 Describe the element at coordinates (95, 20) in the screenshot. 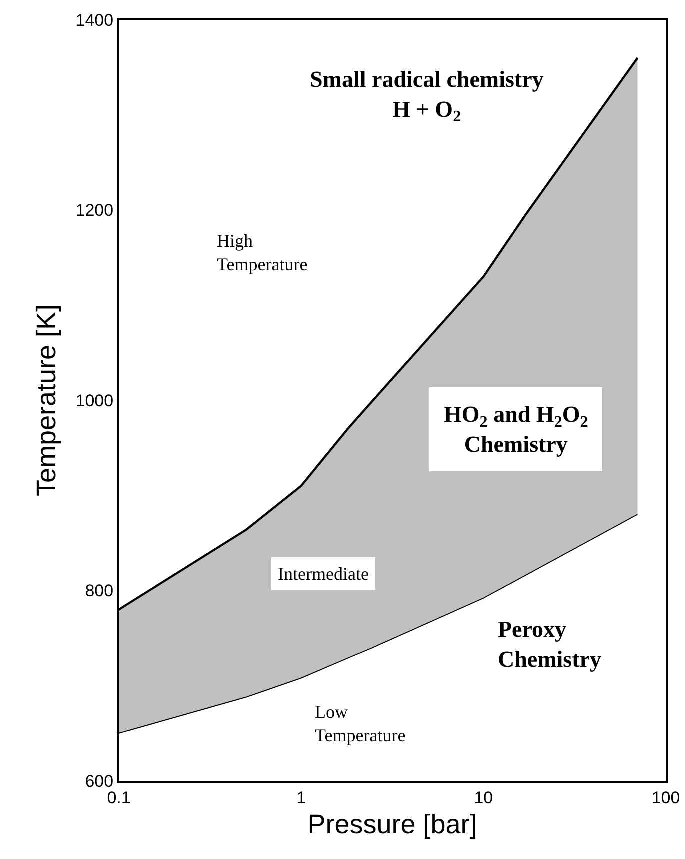

I see `y-tick-label: 1400` at that location.